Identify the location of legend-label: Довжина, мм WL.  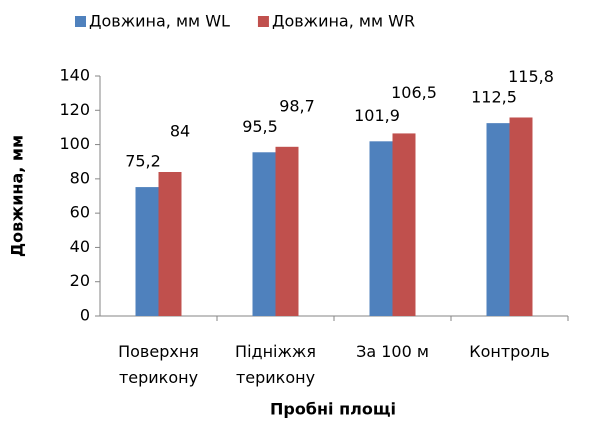
(159, 21).